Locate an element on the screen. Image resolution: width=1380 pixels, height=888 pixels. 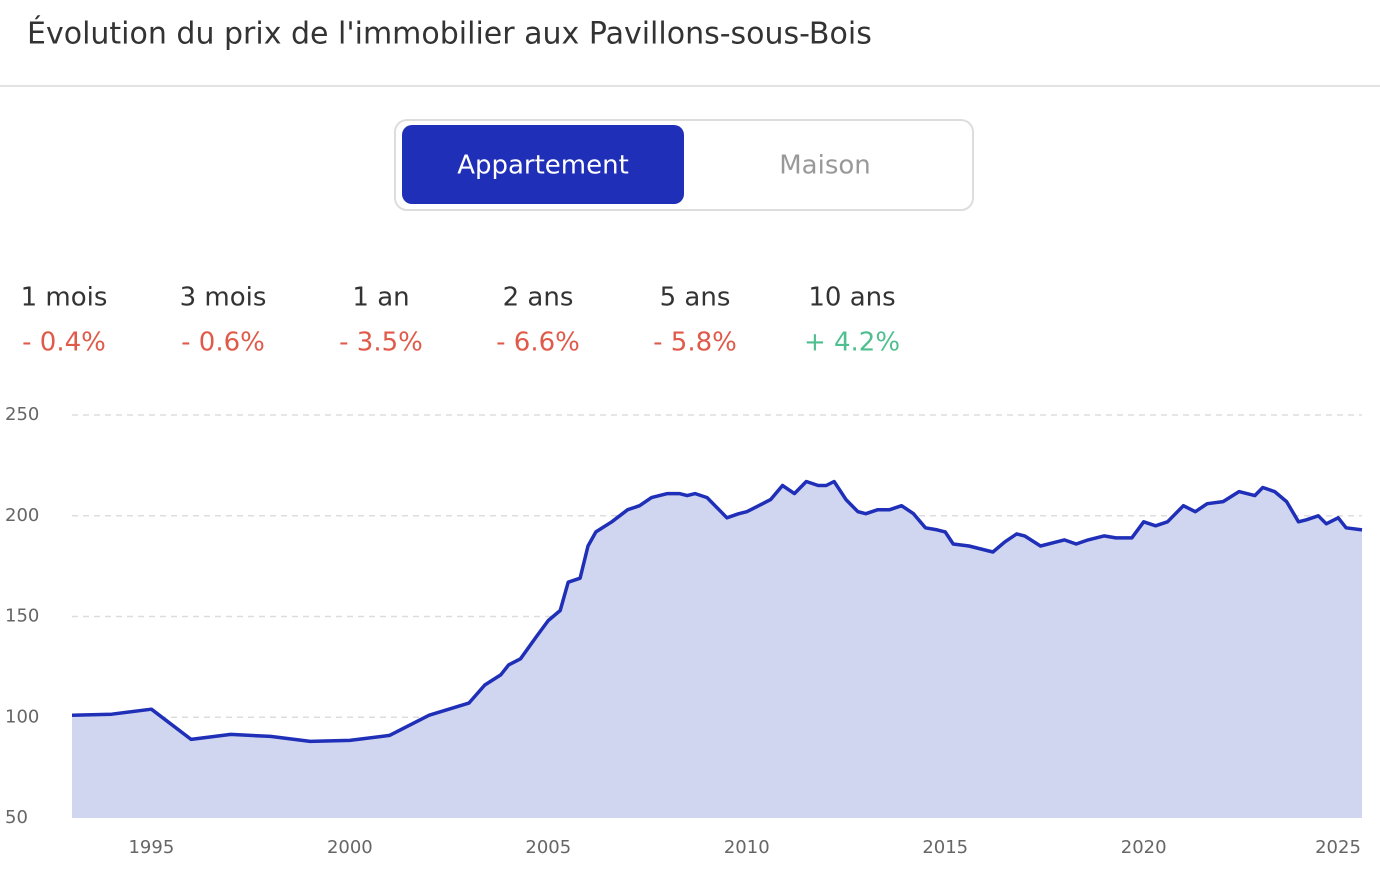
x-tick-label: 2000 is located at coordinates (350, 847).